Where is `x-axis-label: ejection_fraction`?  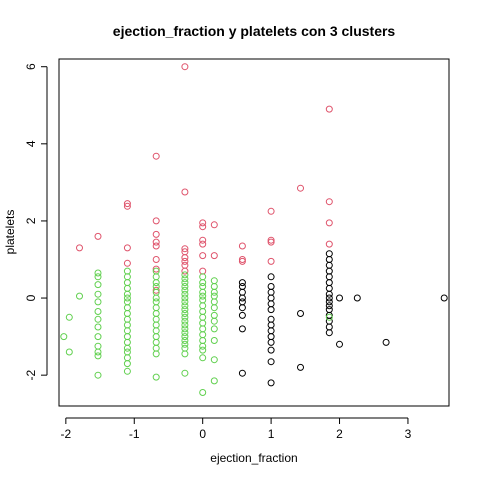
x-axis-label: ejection_fraction is located at coordinates (253, 458).